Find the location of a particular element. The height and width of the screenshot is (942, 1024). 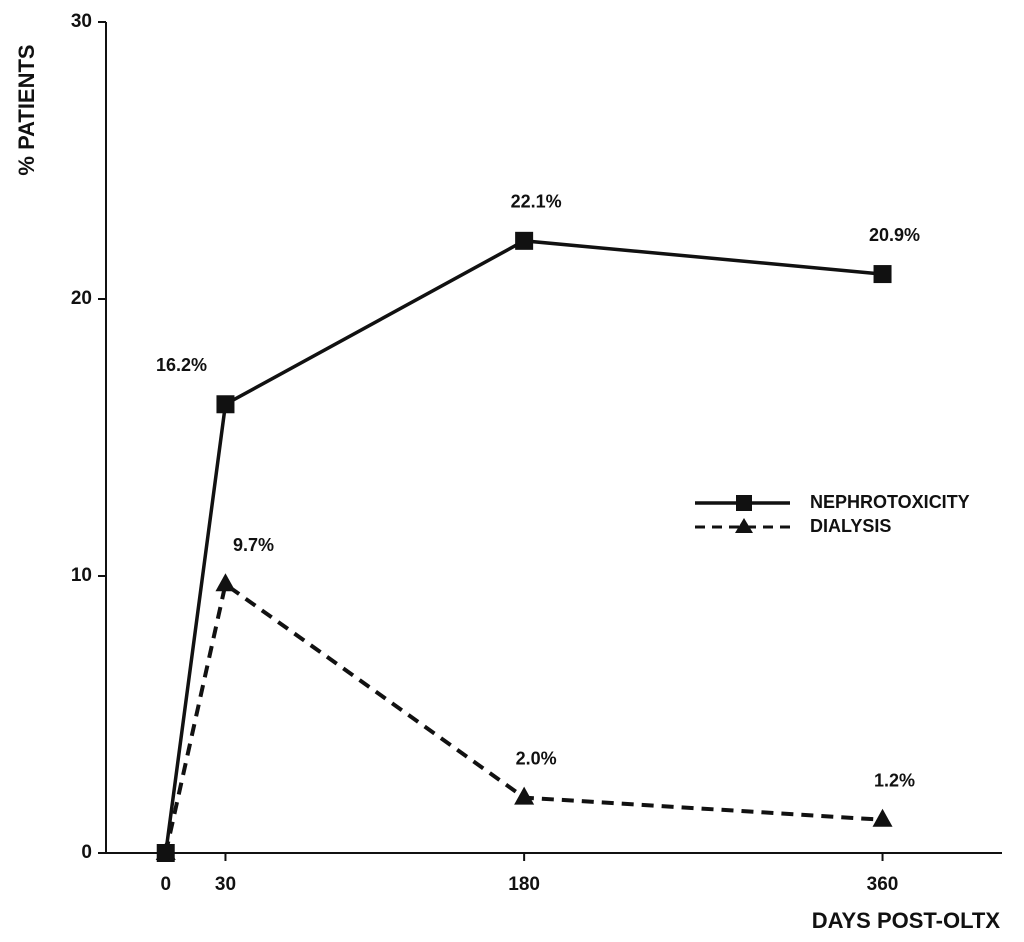

x-tick-label: 0 is located at coordinates (165, 884).